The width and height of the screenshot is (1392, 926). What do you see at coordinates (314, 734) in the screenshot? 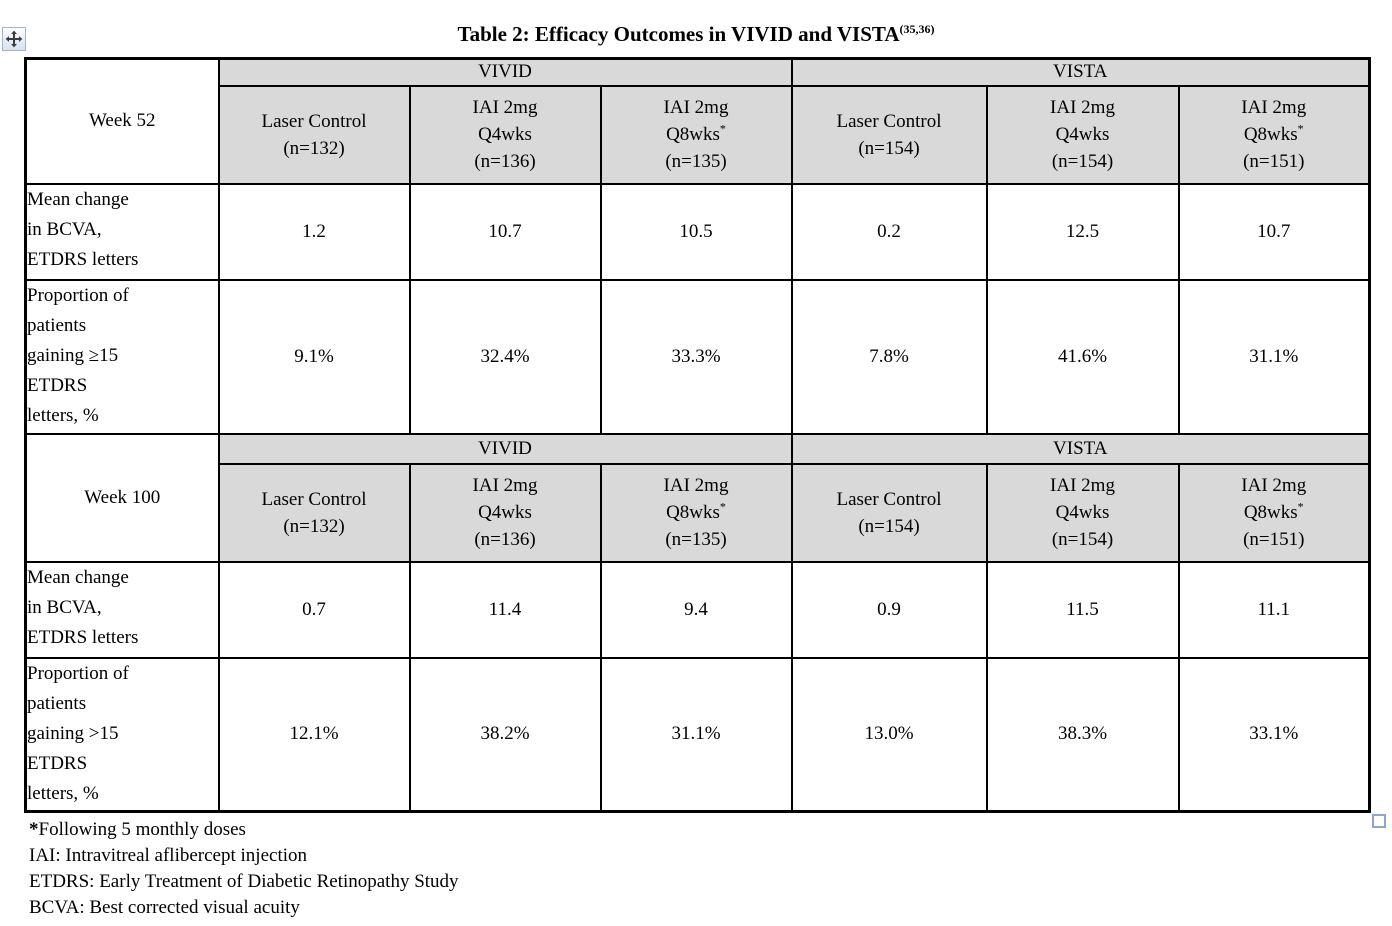
I see `value-cell: 12.1%` at bounding box center [314, 734].